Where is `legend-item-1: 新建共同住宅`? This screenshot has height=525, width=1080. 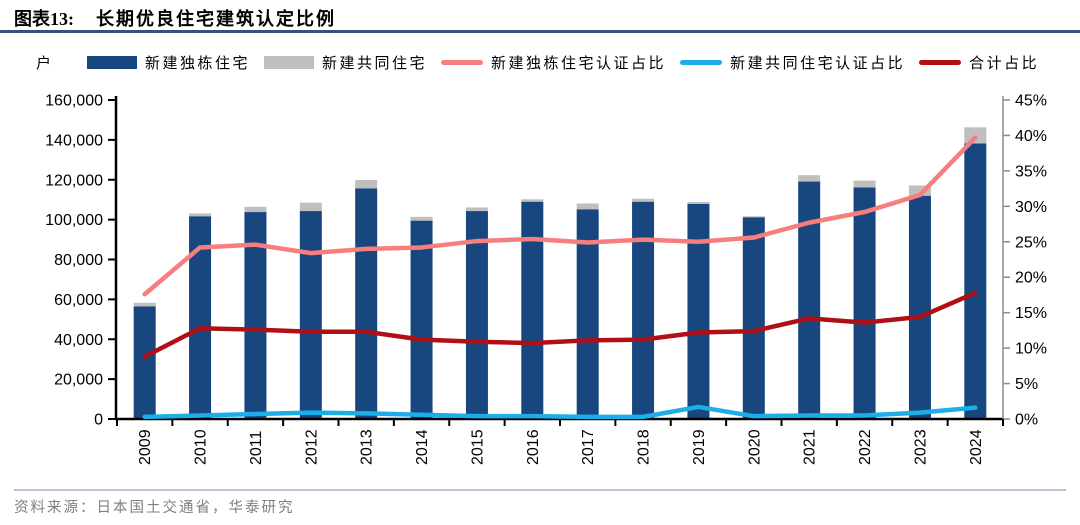
legend-item-1: 新建共同住宅 is located at coordinates (345, 62).